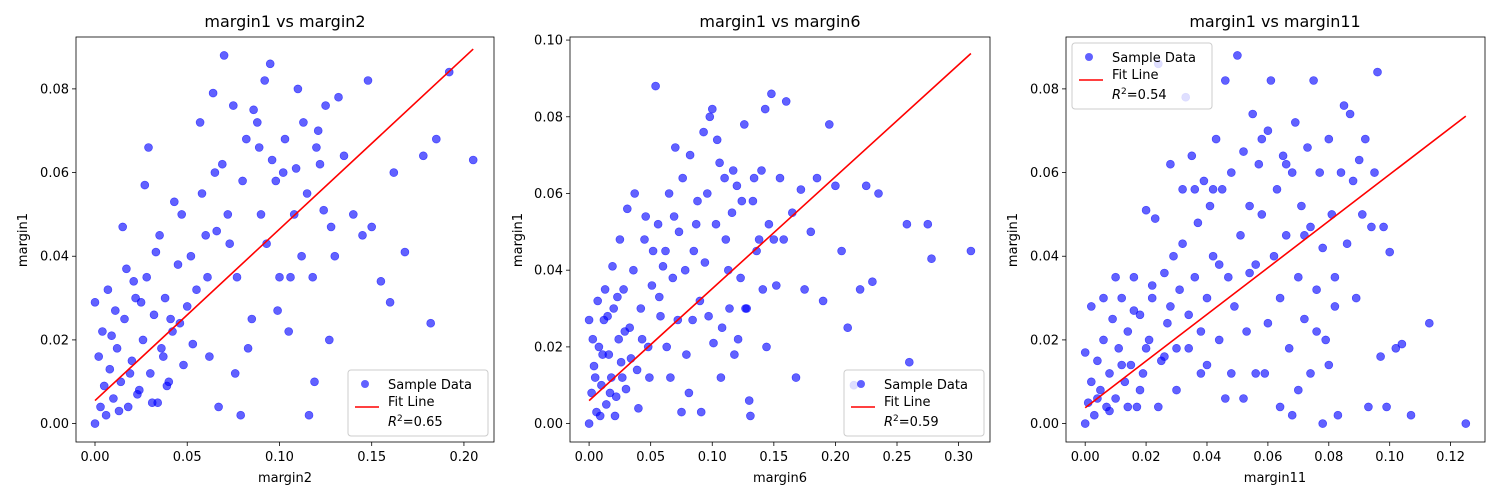 The image size is (1500, 500). What do you see at coordinates (1142, 76) in the screenshot?
I see `legend: Sample Data Fit Line R2=0.54` at bounding box center [1142, 76].